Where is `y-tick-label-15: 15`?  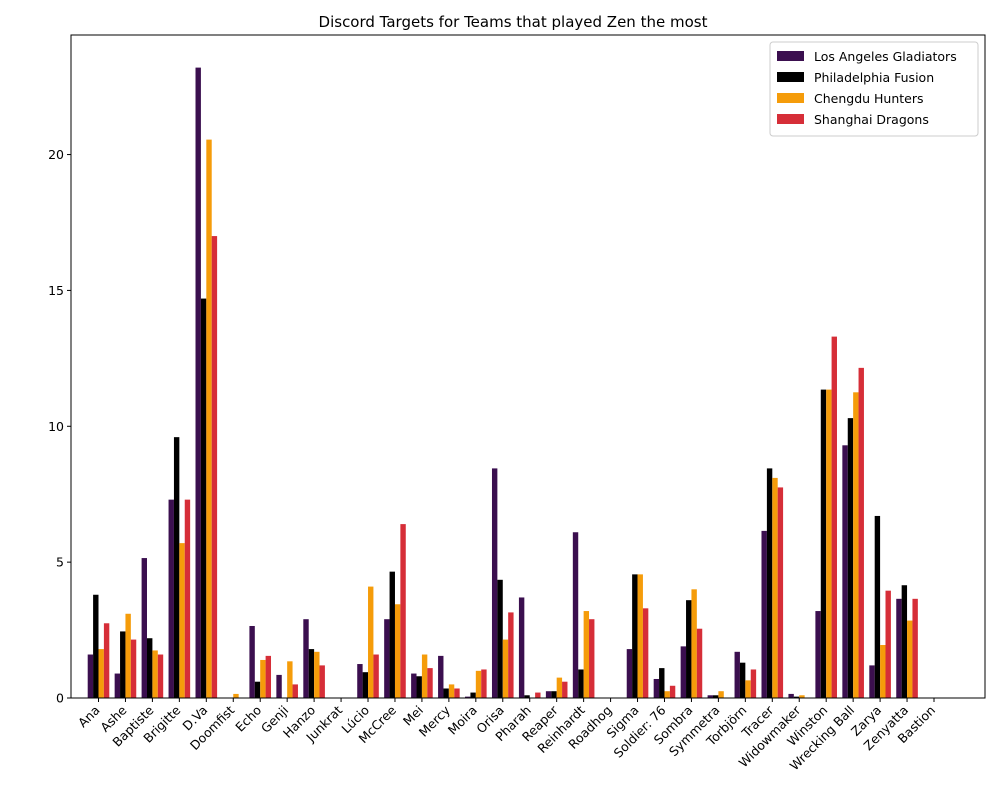
y-tick-label-15: 15 is located at coordinates (56, 290).